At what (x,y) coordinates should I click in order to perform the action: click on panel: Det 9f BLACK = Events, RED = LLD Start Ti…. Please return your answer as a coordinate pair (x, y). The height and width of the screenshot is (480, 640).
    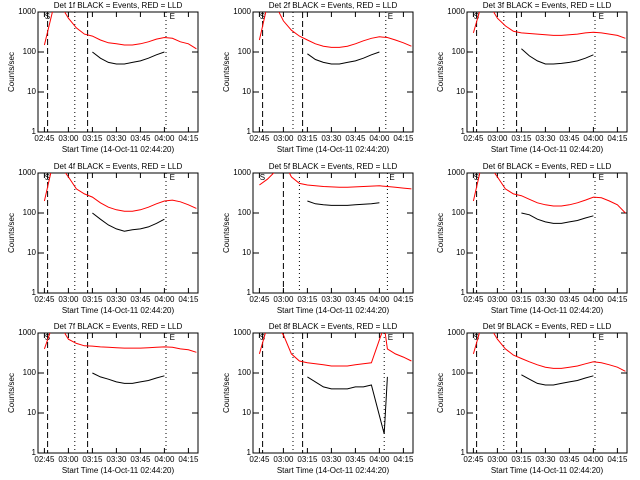
    Looking at the image, I should click on (532, 398).